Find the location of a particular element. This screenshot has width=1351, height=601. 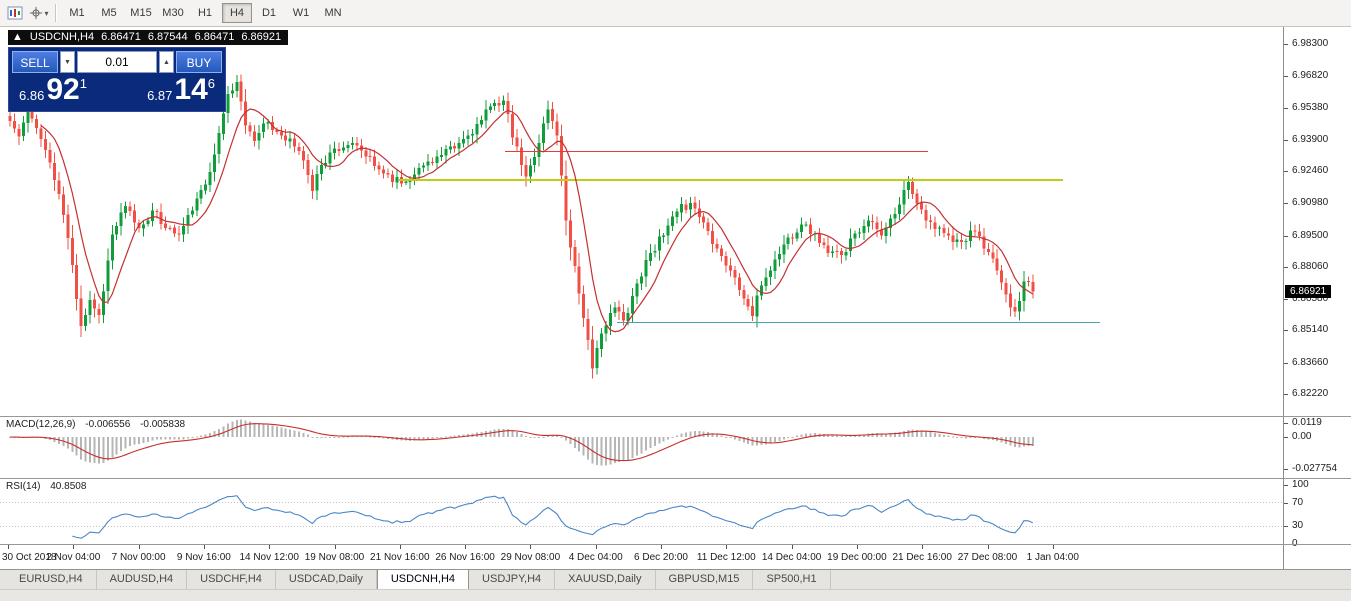

macd-value-main: -0.006556 is located at coordinates (108, 424).